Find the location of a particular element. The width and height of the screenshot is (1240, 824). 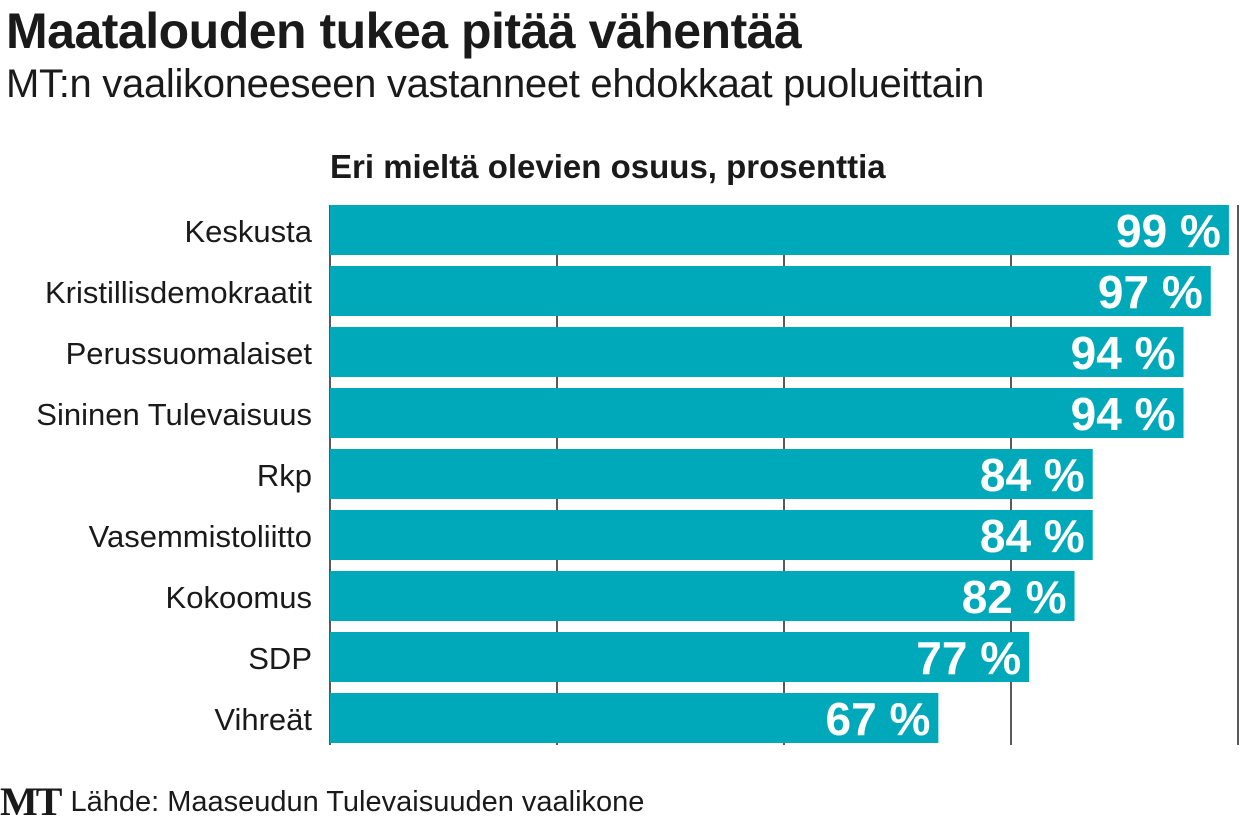

category-label: Kristillisdemokraatit is located at coordinates (178, 292).